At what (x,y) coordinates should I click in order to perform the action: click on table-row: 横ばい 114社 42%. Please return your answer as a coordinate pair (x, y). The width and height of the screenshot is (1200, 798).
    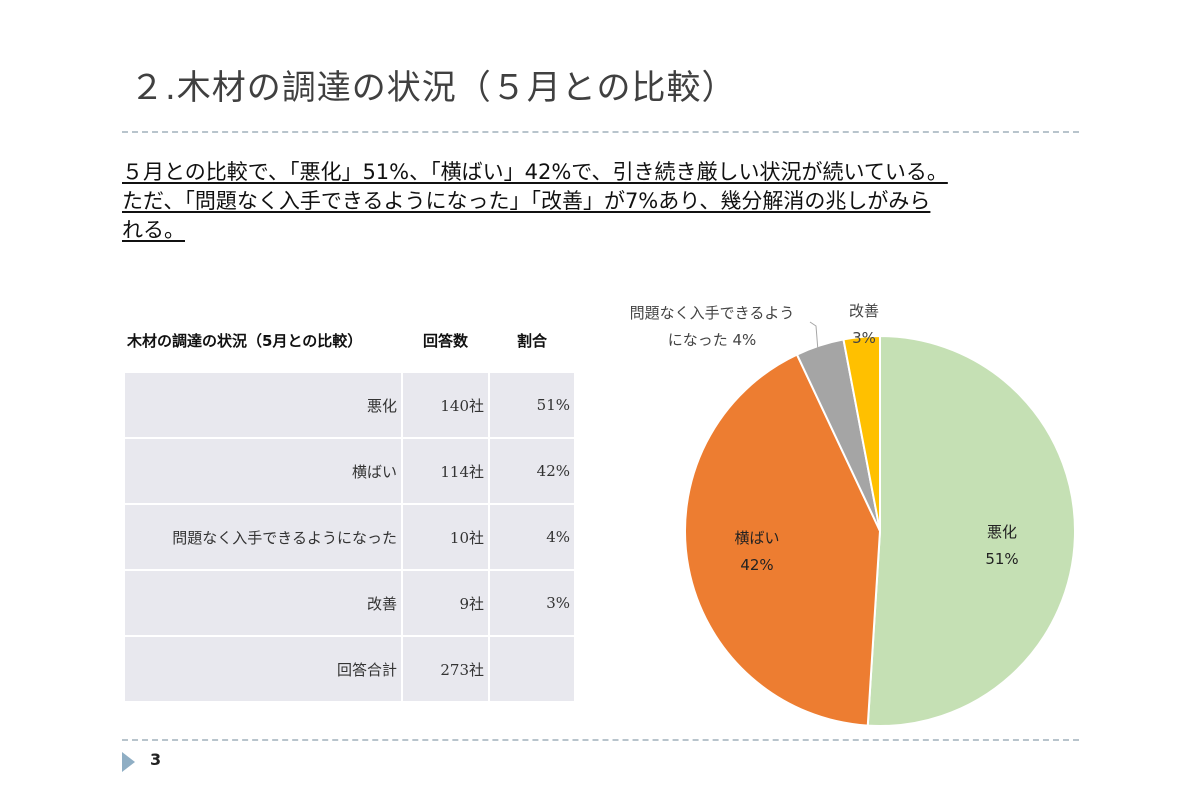
    Looking at the image, I should click on (349, 471).